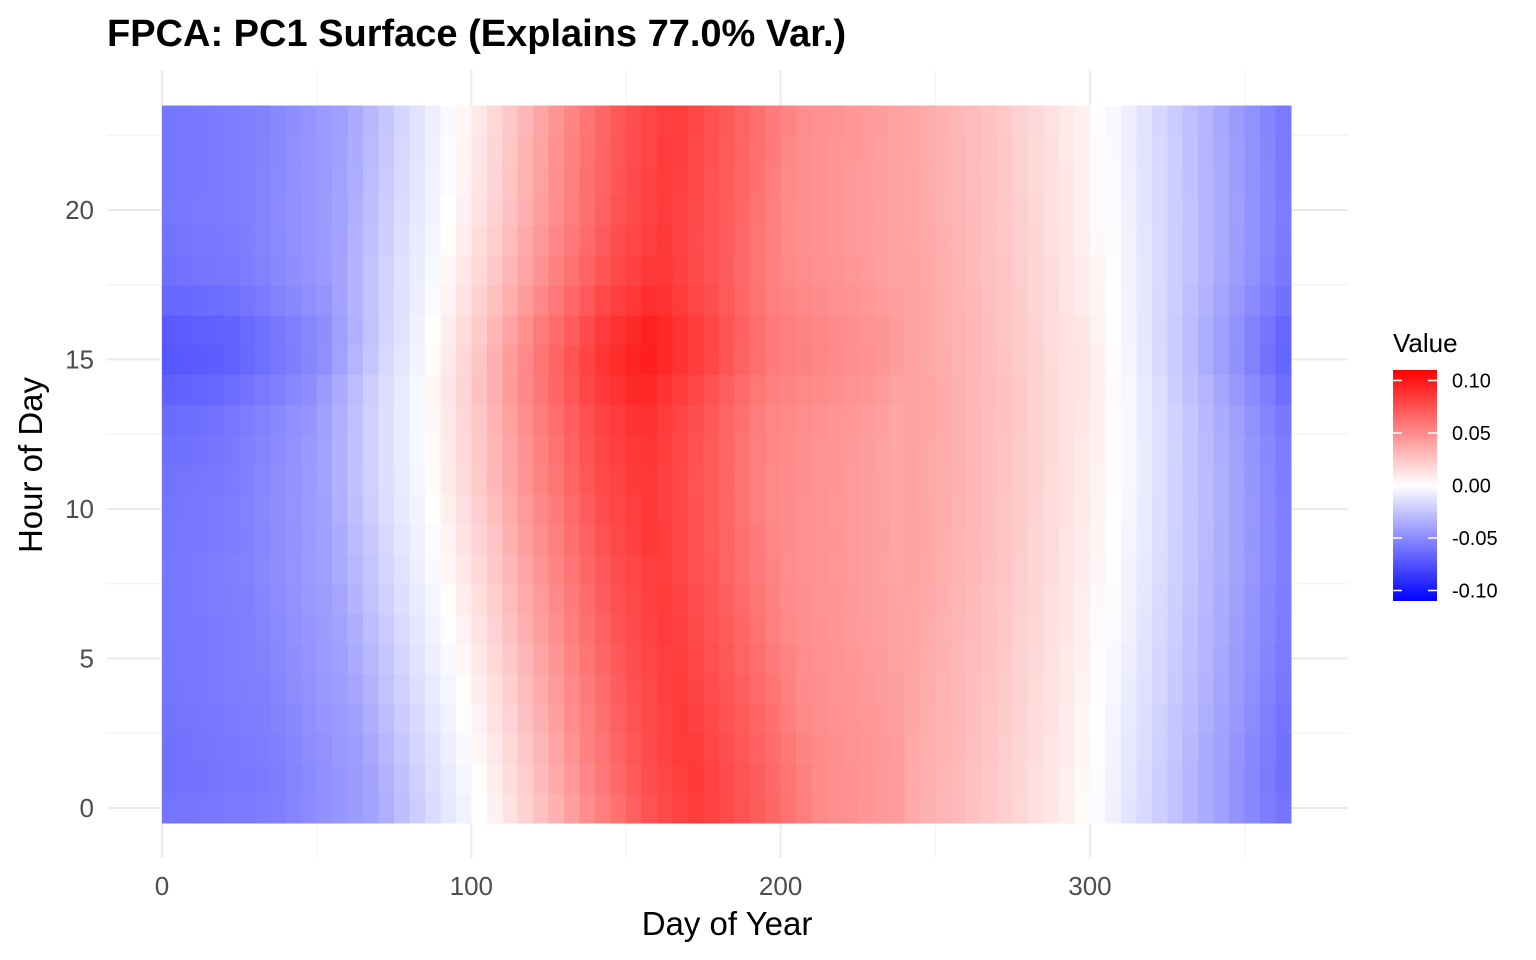 The image size is (1536, 960). I want to click on x-tick-label: 300, so click(1089, 886).